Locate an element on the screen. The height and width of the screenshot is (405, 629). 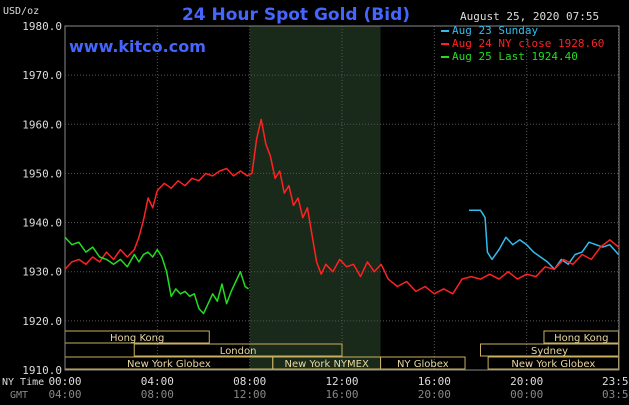
session-label: NY Globex is located at coordinates (423, 364).